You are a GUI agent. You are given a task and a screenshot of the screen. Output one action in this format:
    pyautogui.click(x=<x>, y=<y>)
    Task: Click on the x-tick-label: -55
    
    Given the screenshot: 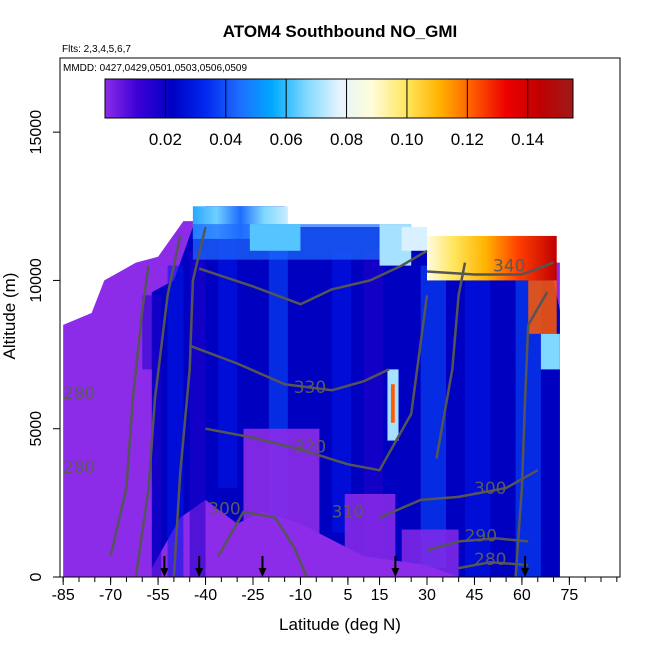 What is the action you would take?
    pyautogui.click(x=158, y=595)
    